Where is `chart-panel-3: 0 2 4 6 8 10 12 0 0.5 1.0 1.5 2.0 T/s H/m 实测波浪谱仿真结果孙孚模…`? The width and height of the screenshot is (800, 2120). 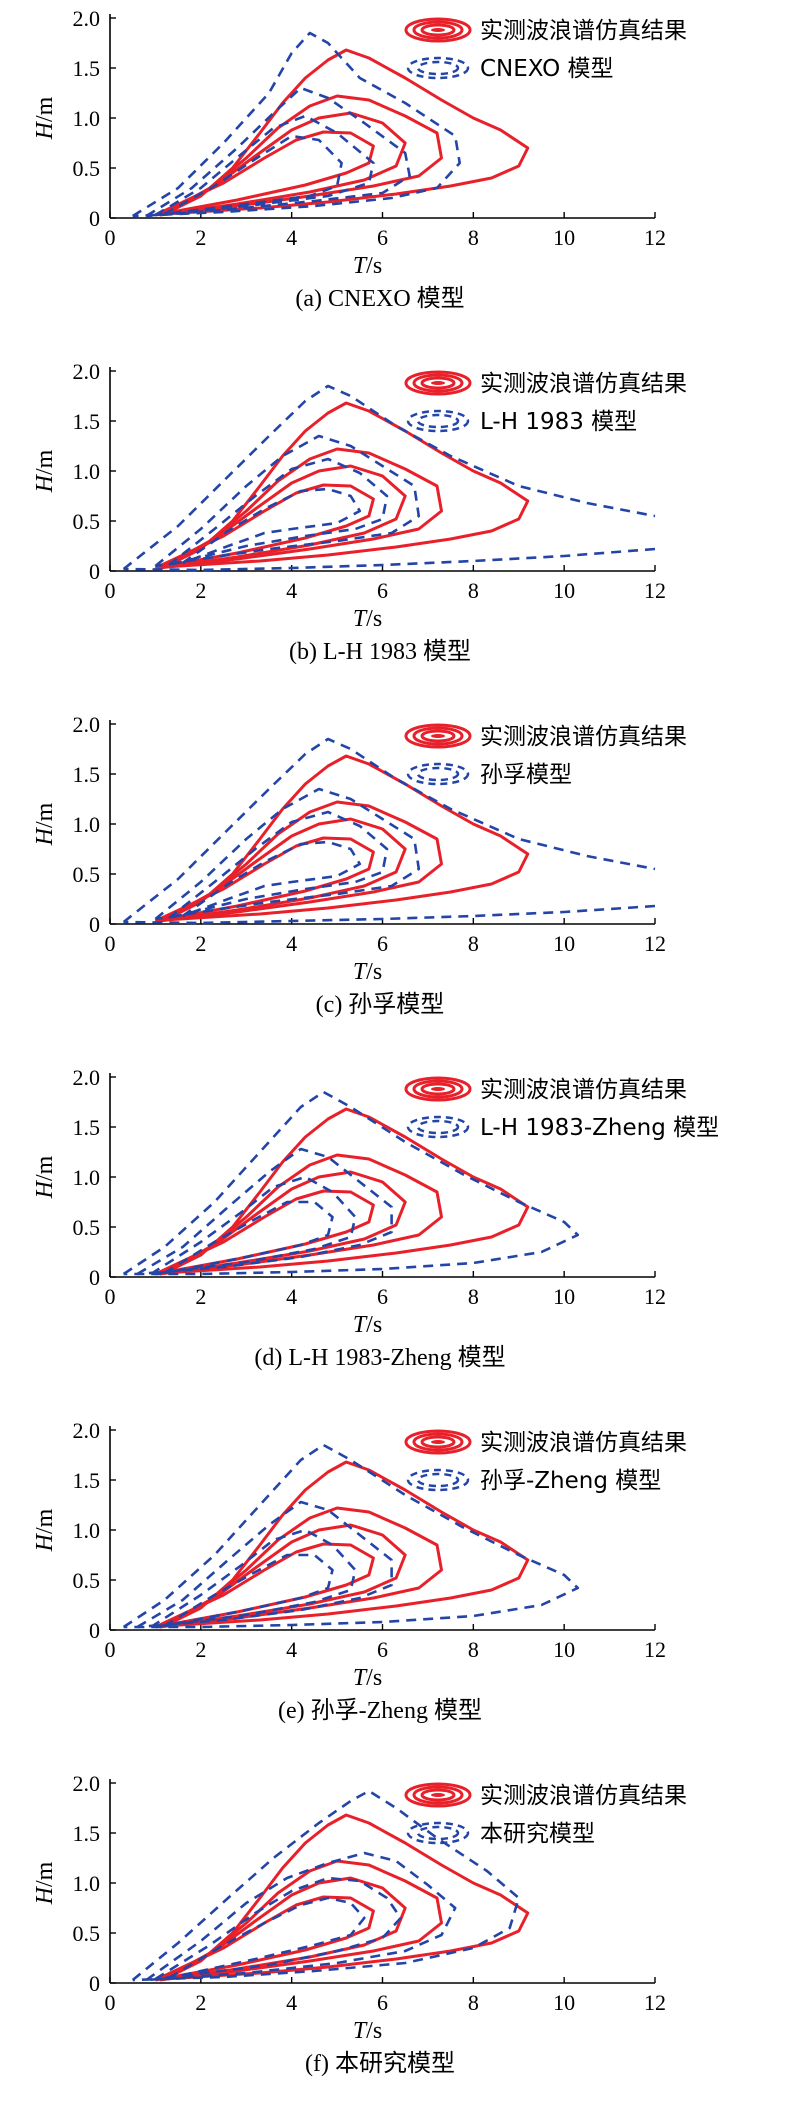 chart-panel-3: 0 2 4 6 8 10 12 0 0.5 1.0 1.5 2.0 T/s H/m 实测波浪谱仿真结果孙孚模… is located at coordinates (359, 865).